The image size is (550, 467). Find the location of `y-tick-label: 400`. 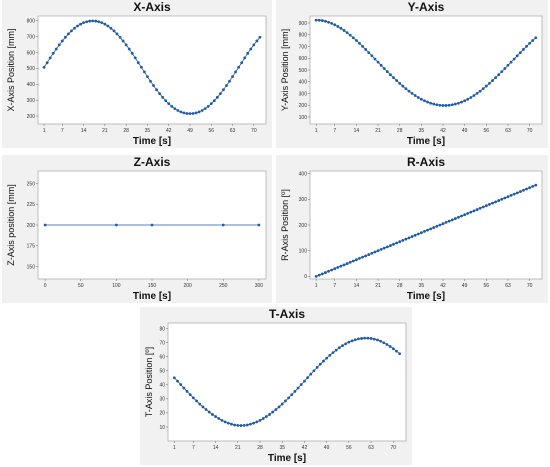

y-tick-label: 400 is located at coordinates (31, 85).